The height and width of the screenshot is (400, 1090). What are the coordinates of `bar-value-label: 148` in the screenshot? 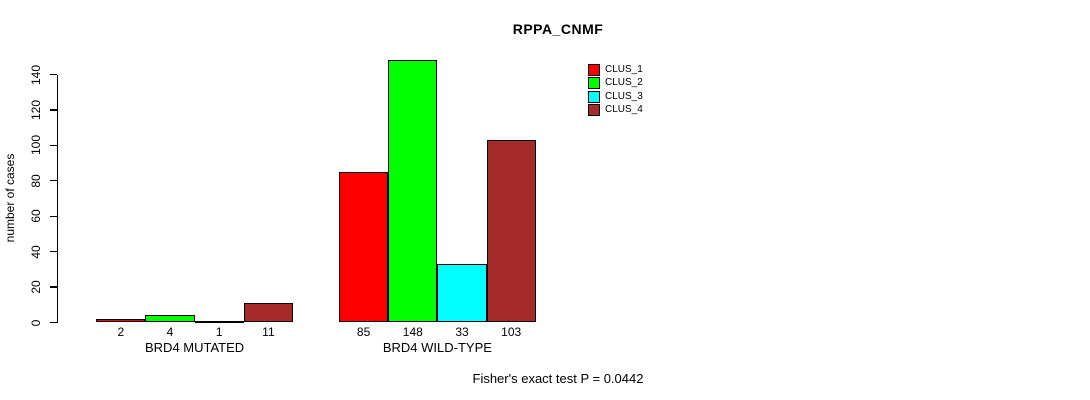 It's located at (412, 332).